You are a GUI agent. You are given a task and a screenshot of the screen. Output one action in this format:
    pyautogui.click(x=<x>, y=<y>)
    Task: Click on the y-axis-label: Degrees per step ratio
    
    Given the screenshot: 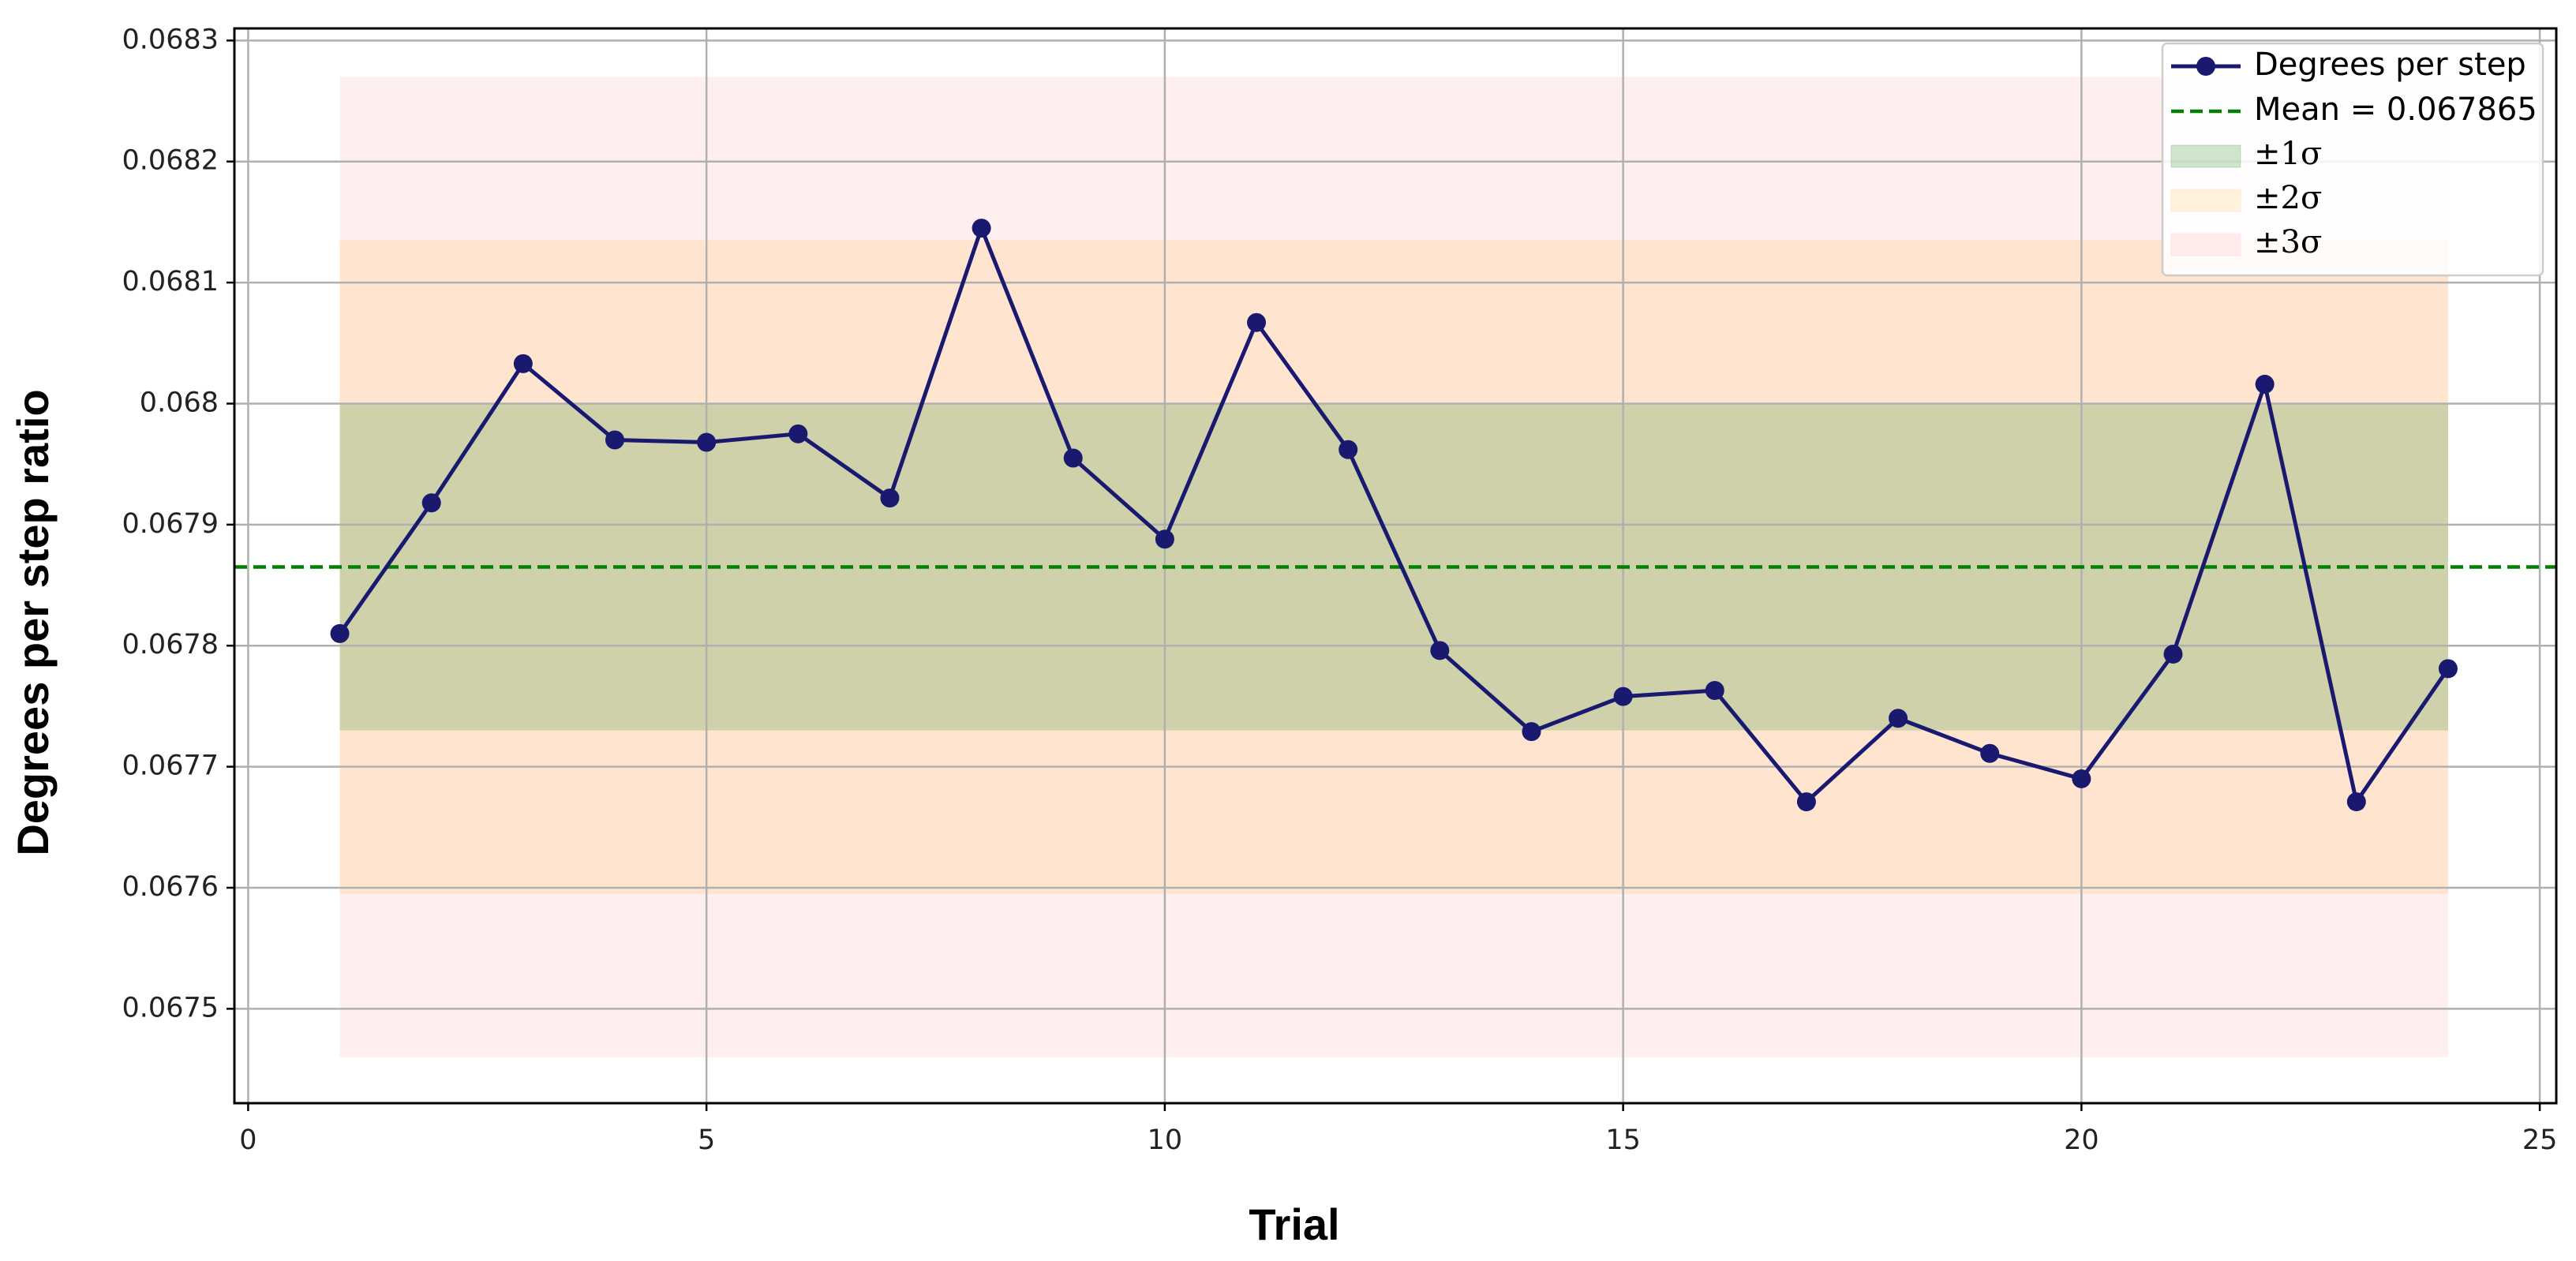 What is the action you would take?
    pyautogui.click(x=33, y=622)
    